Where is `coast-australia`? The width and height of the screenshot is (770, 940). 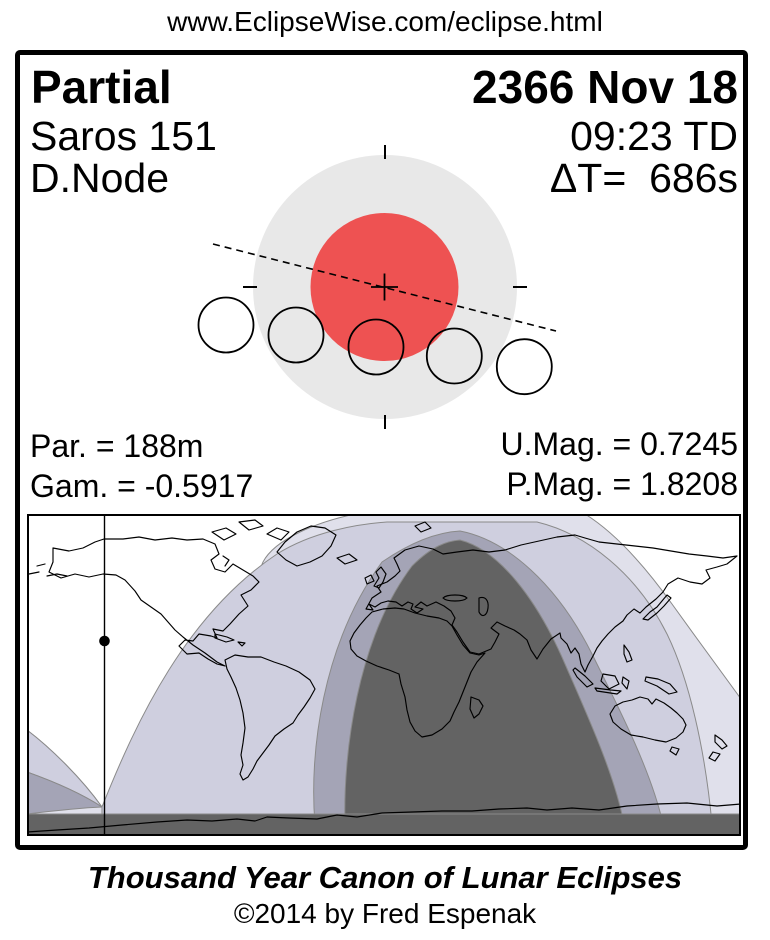
coast-australia is located at coordinates (648, 726).